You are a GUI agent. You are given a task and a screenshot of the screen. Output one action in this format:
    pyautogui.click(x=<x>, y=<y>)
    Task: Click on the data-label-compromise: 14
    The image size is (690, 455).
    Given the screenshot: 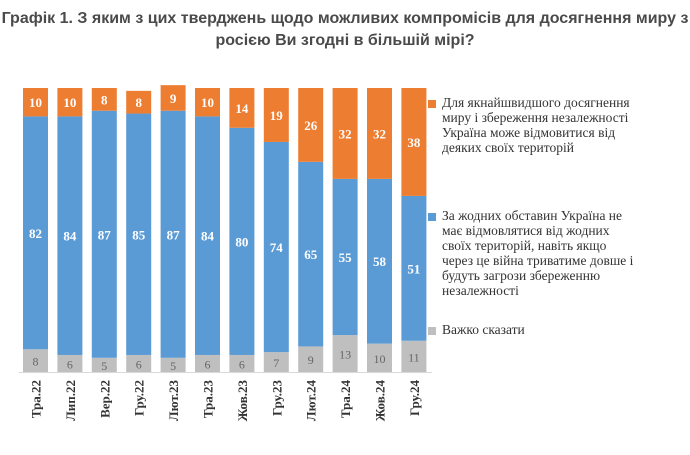 What is the action you would take?
    pyautogui.click(x=242, y=108)
    